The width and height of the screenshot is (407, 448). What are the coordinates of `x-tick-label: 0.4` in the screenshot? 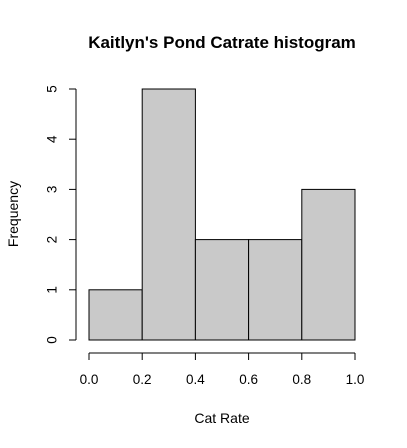 It's located at (195, 379).